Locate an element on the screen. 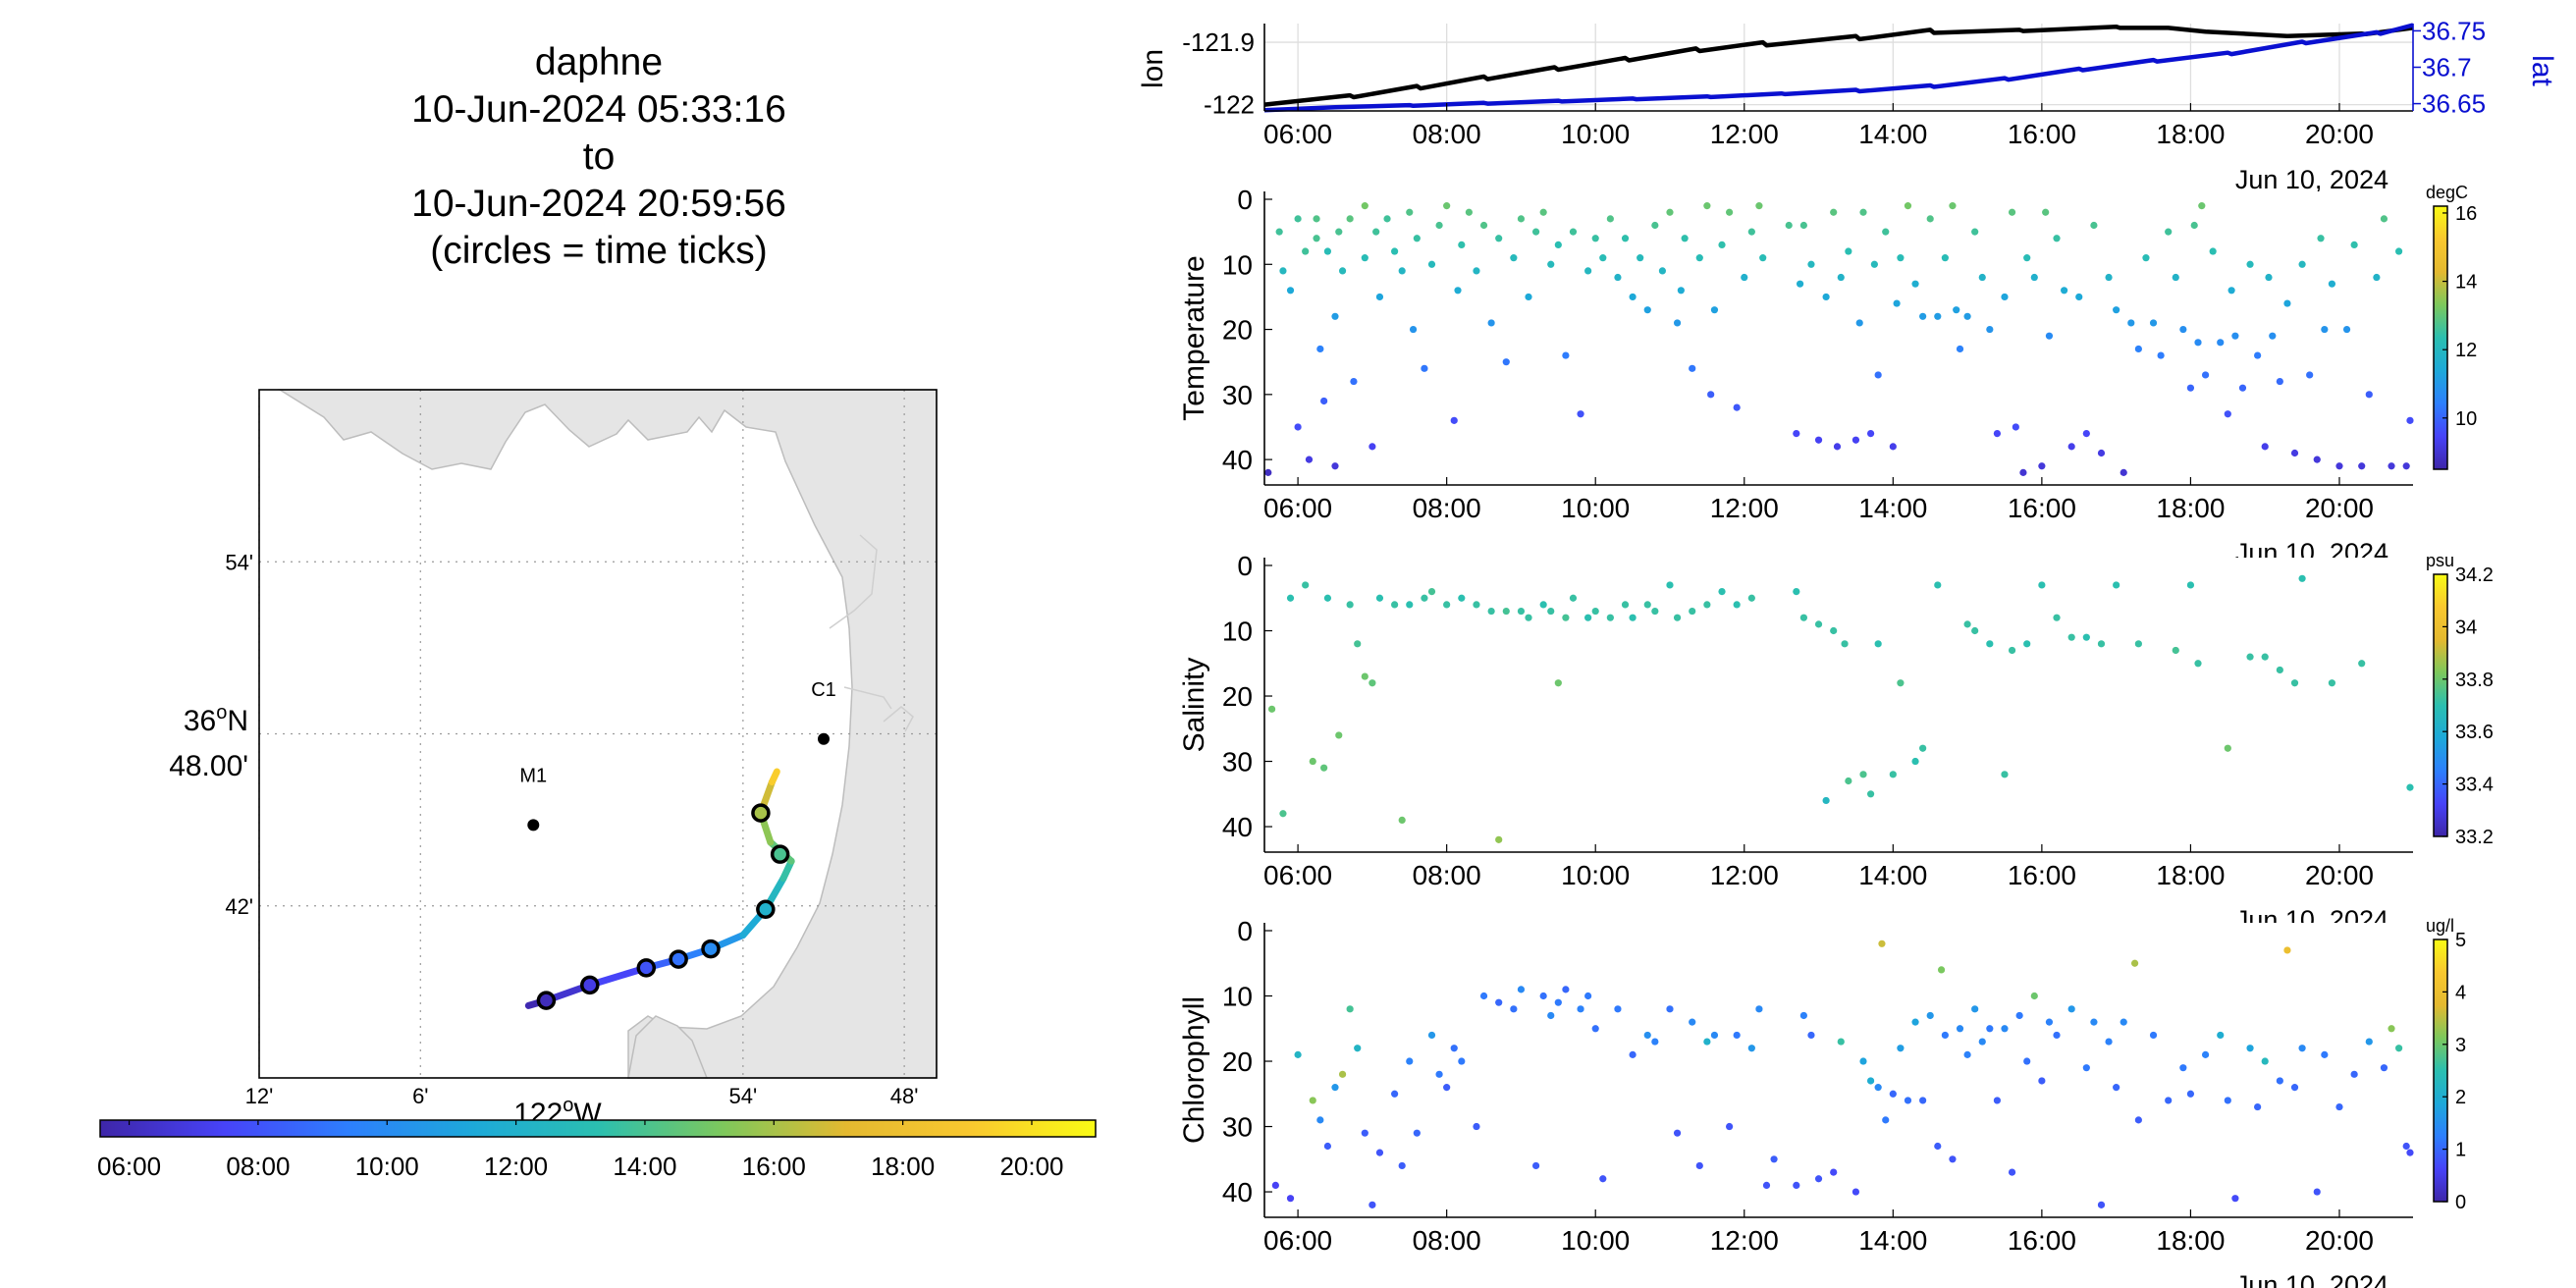 The width and height of the screenshot is (2576, 1288). lon-tick-label: -121.9 is located at coordinates (1218, 42).